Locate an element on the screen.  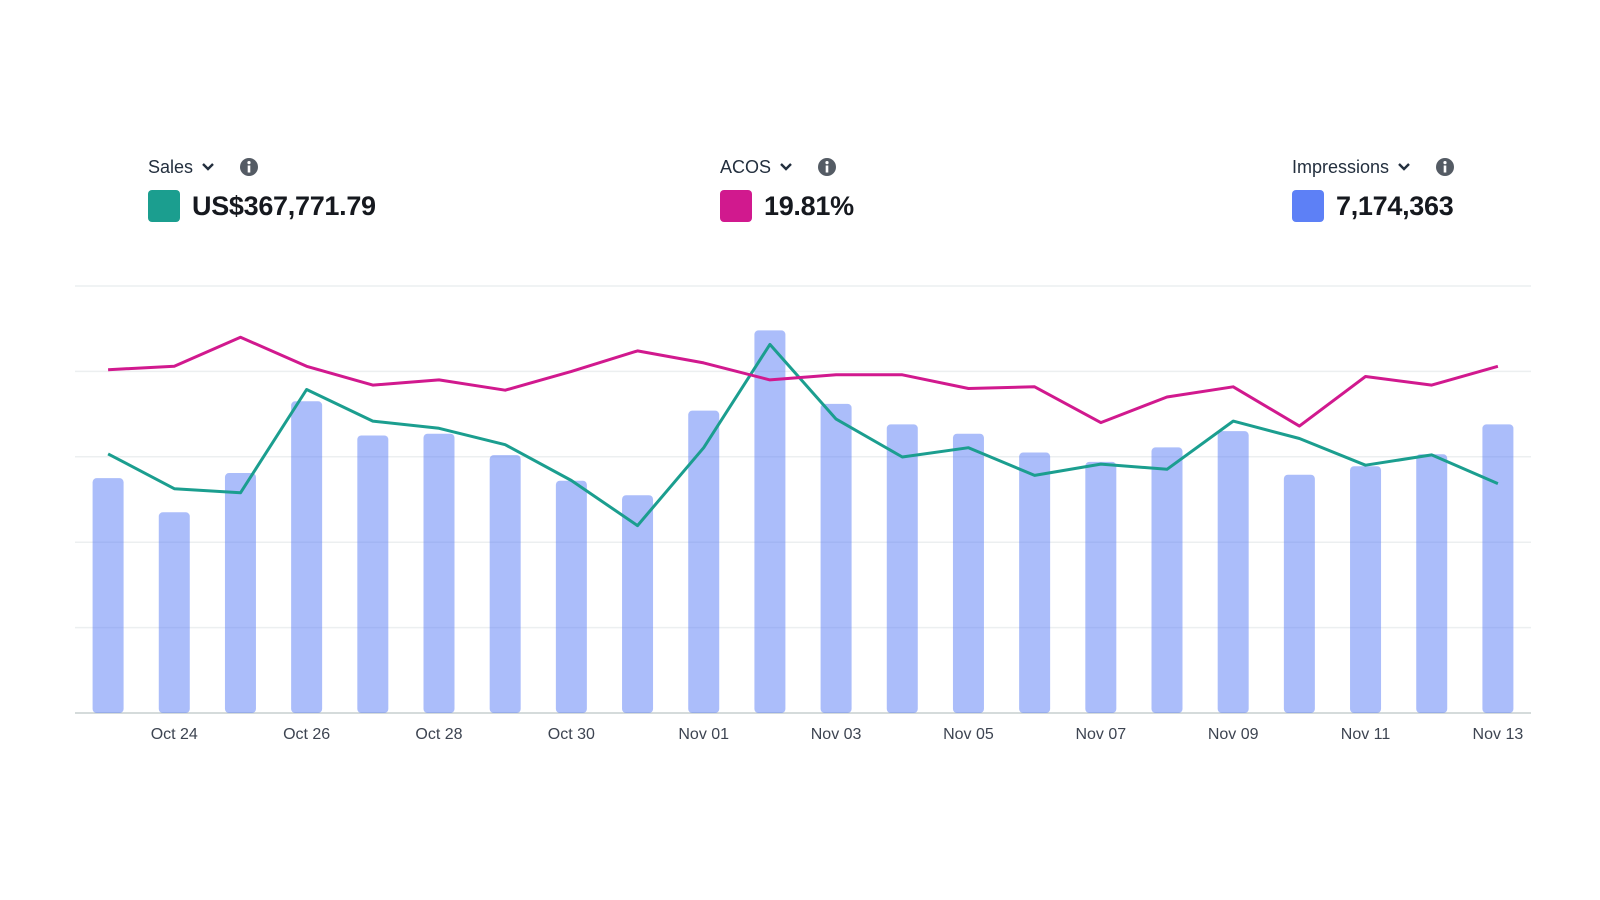
x-tick-label: Nov 03 is located at coordinates (836, 734).